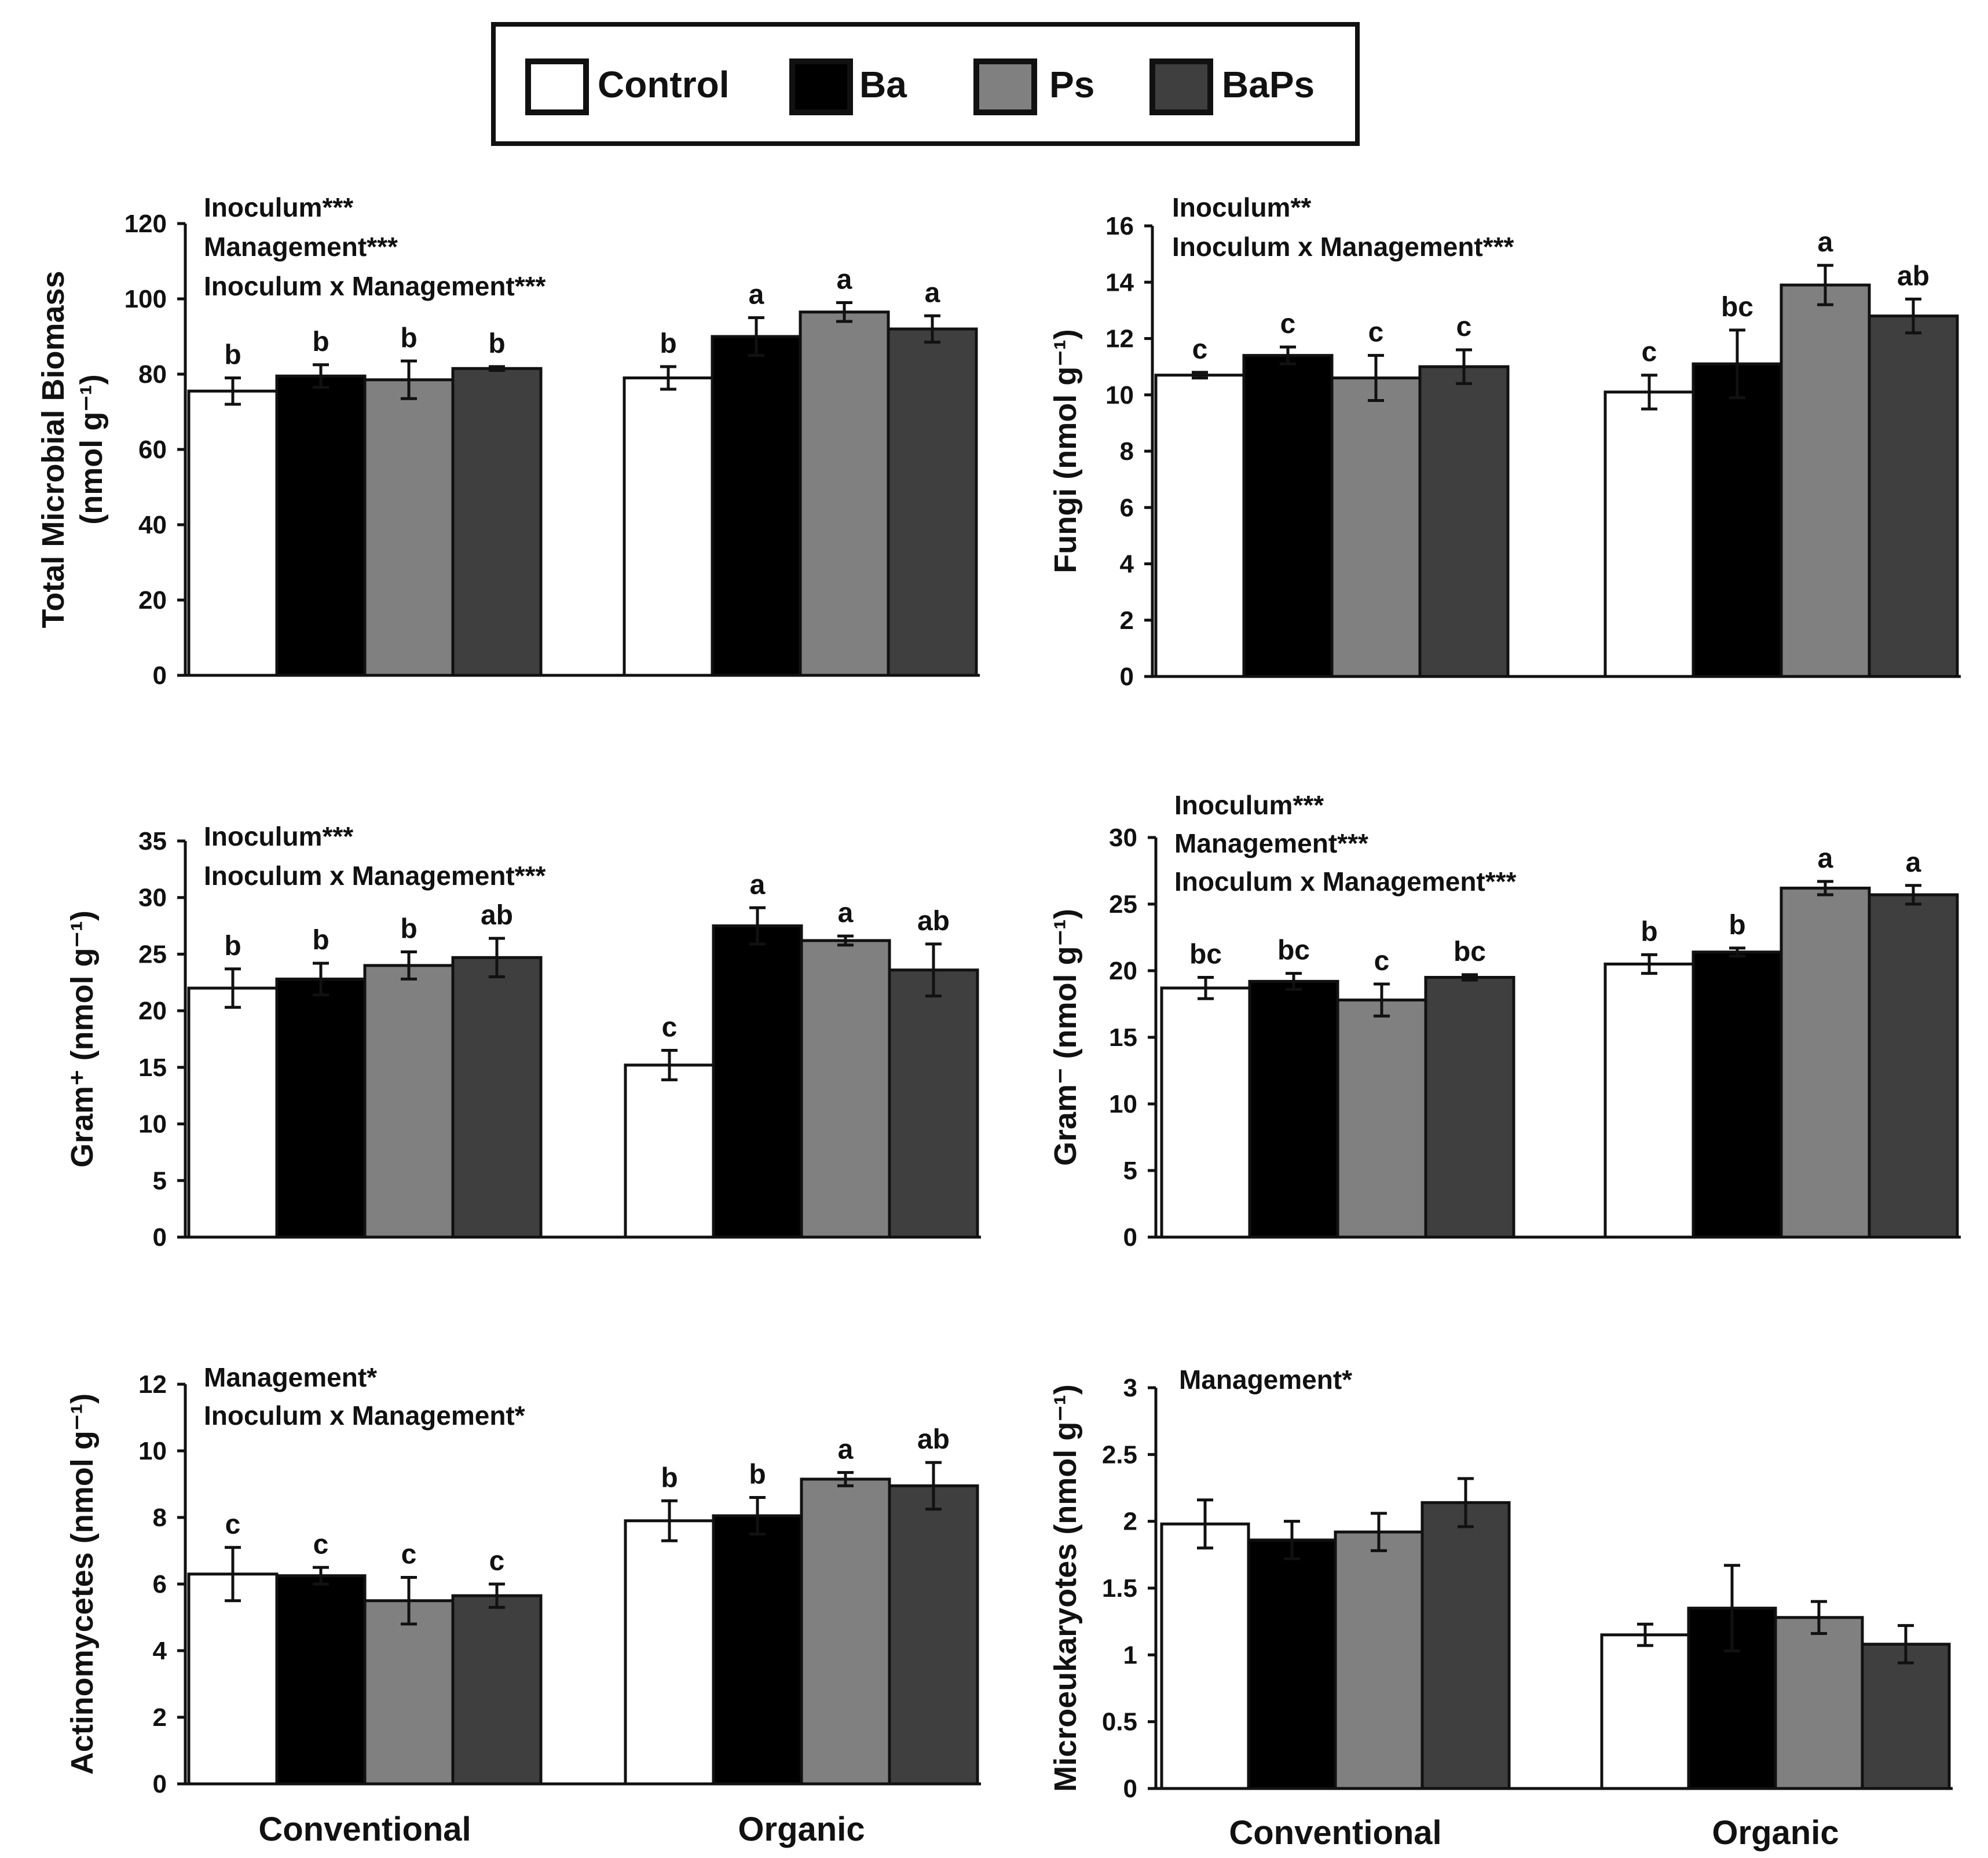 Image resolution: width=1988 pixels, height=1858 pixels. I want to click on bar-ps-organic, so click(1819, 1703).